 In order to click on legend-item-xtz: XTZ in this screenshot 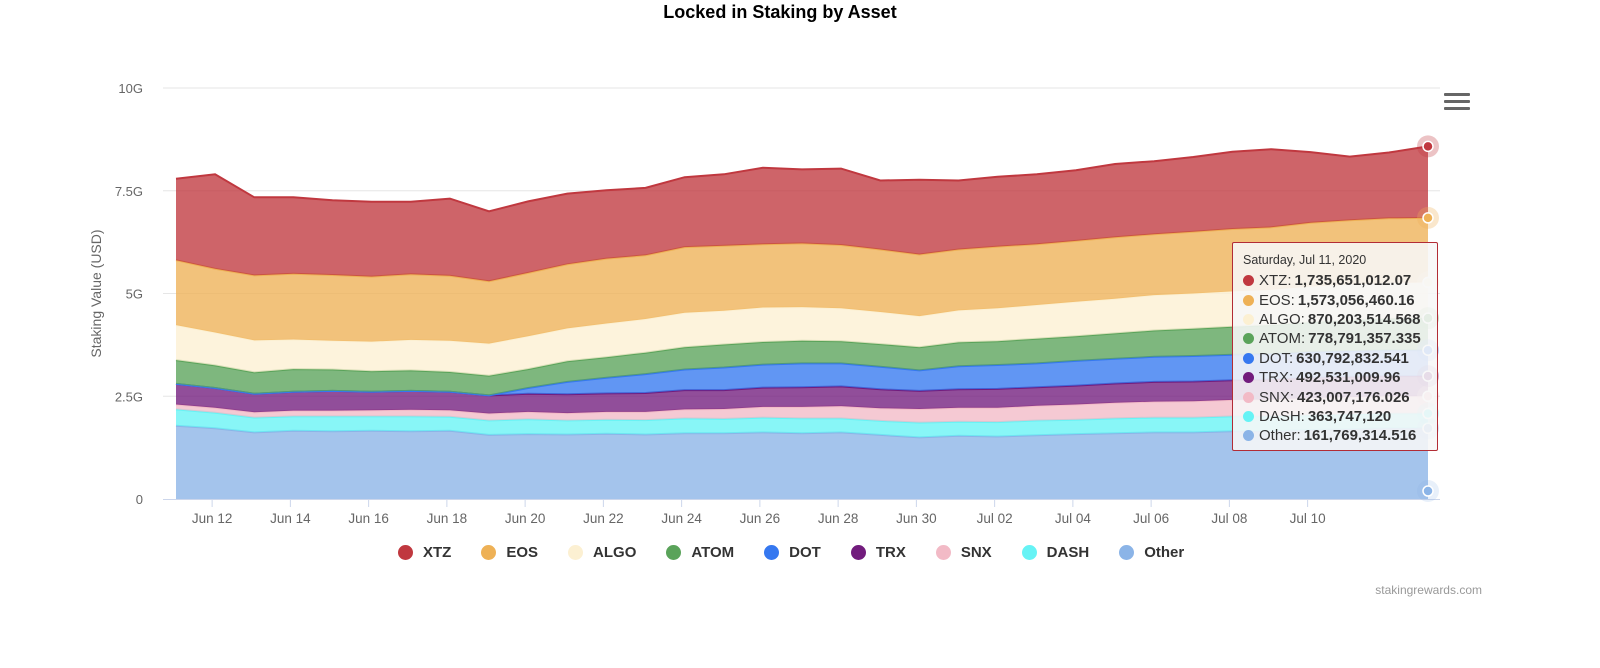, I will do `click(424, 552)`.